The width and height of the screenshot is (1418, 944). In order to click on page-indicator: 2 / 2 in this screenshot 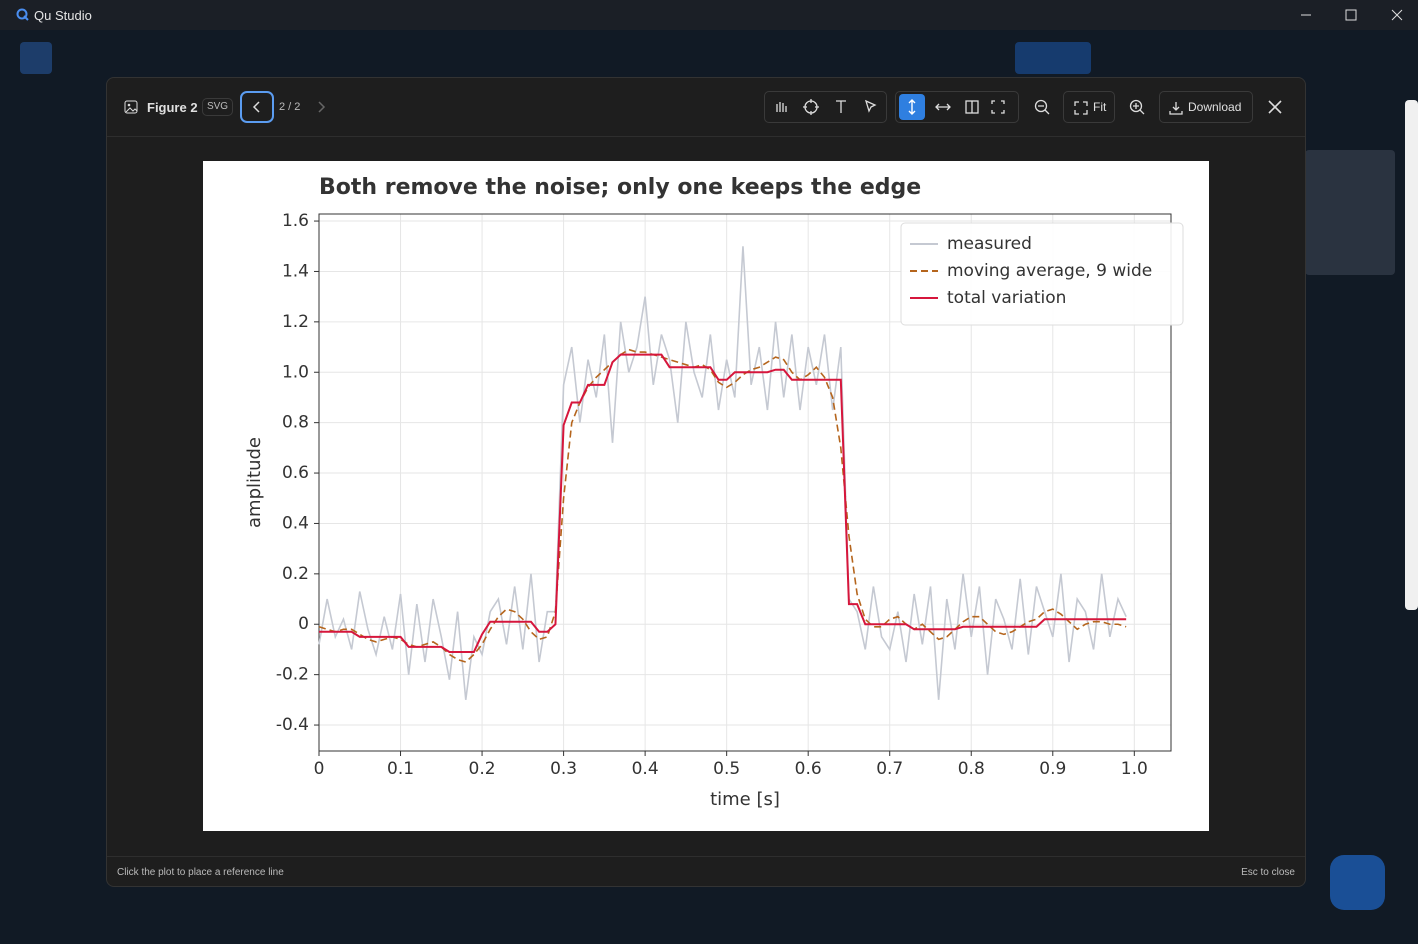, I will do `click(290, 107)`.